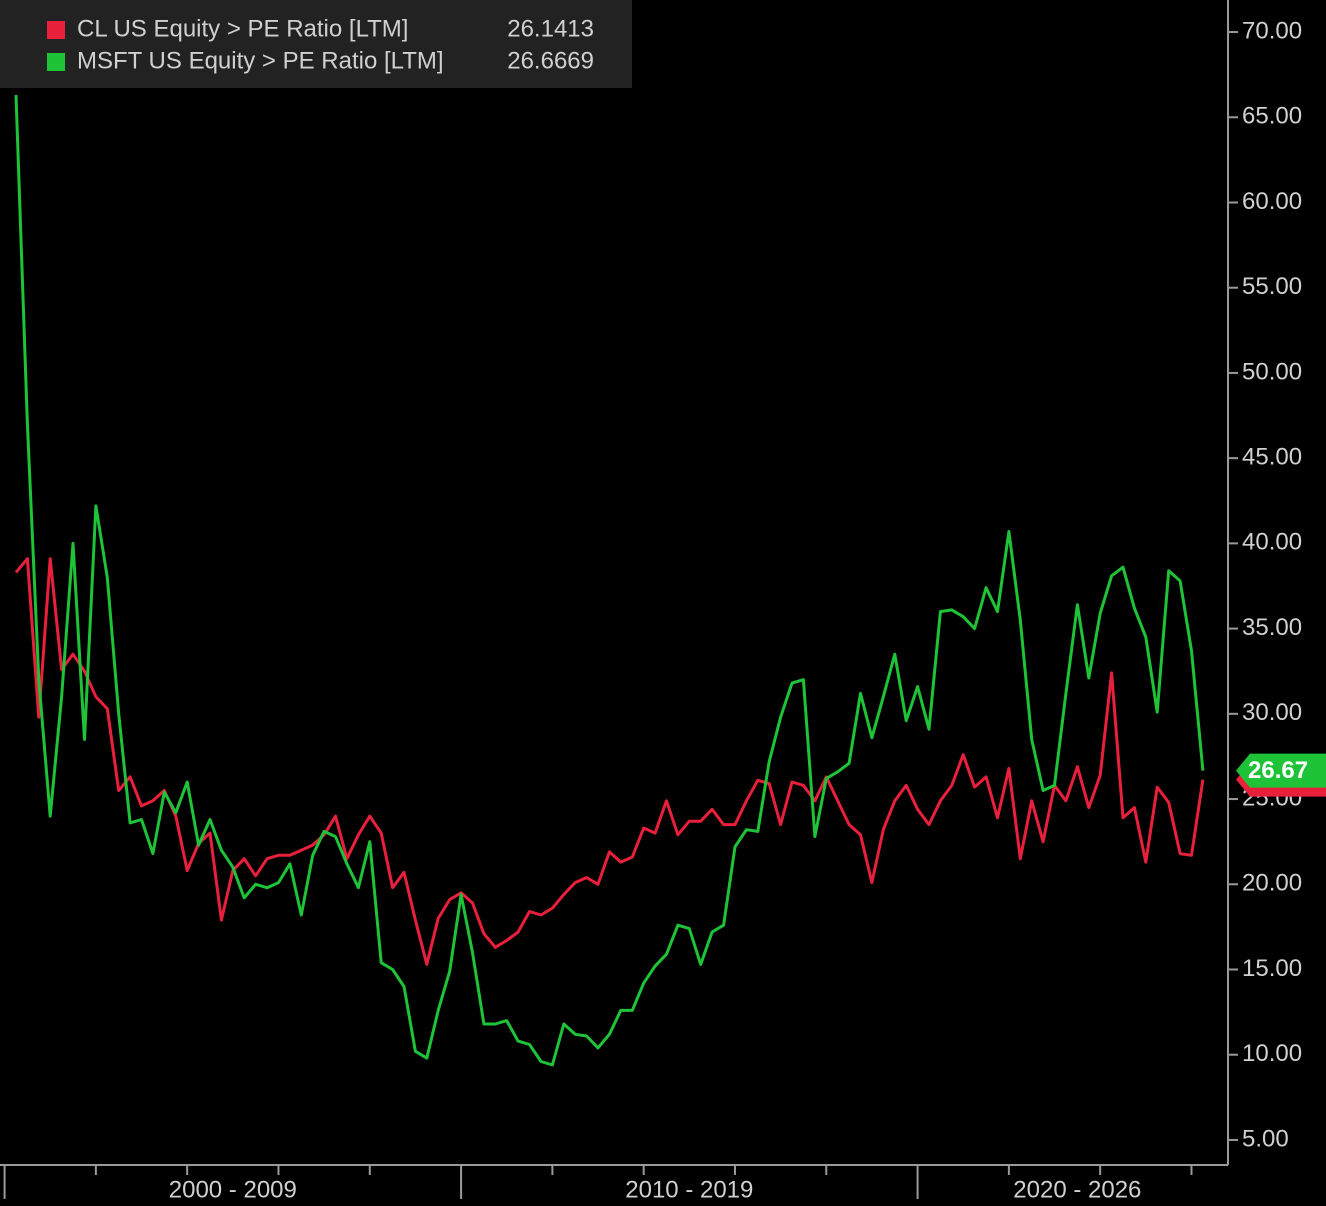 The height and width of the screenshot is (1206, 1326). I want to click on y-tick-label: 65.00, so click(1272, 116).